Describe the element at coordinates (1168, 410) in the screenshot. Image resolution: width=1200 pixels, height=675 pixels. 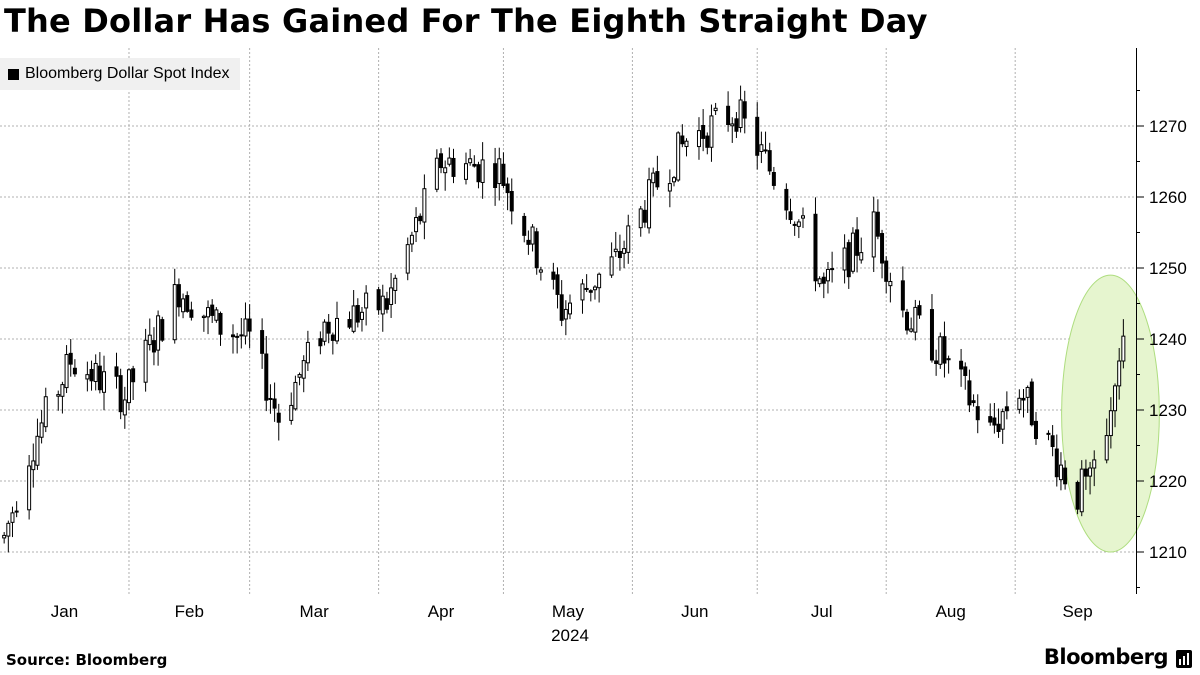
I see `y-tick-label: 1230` at that location.